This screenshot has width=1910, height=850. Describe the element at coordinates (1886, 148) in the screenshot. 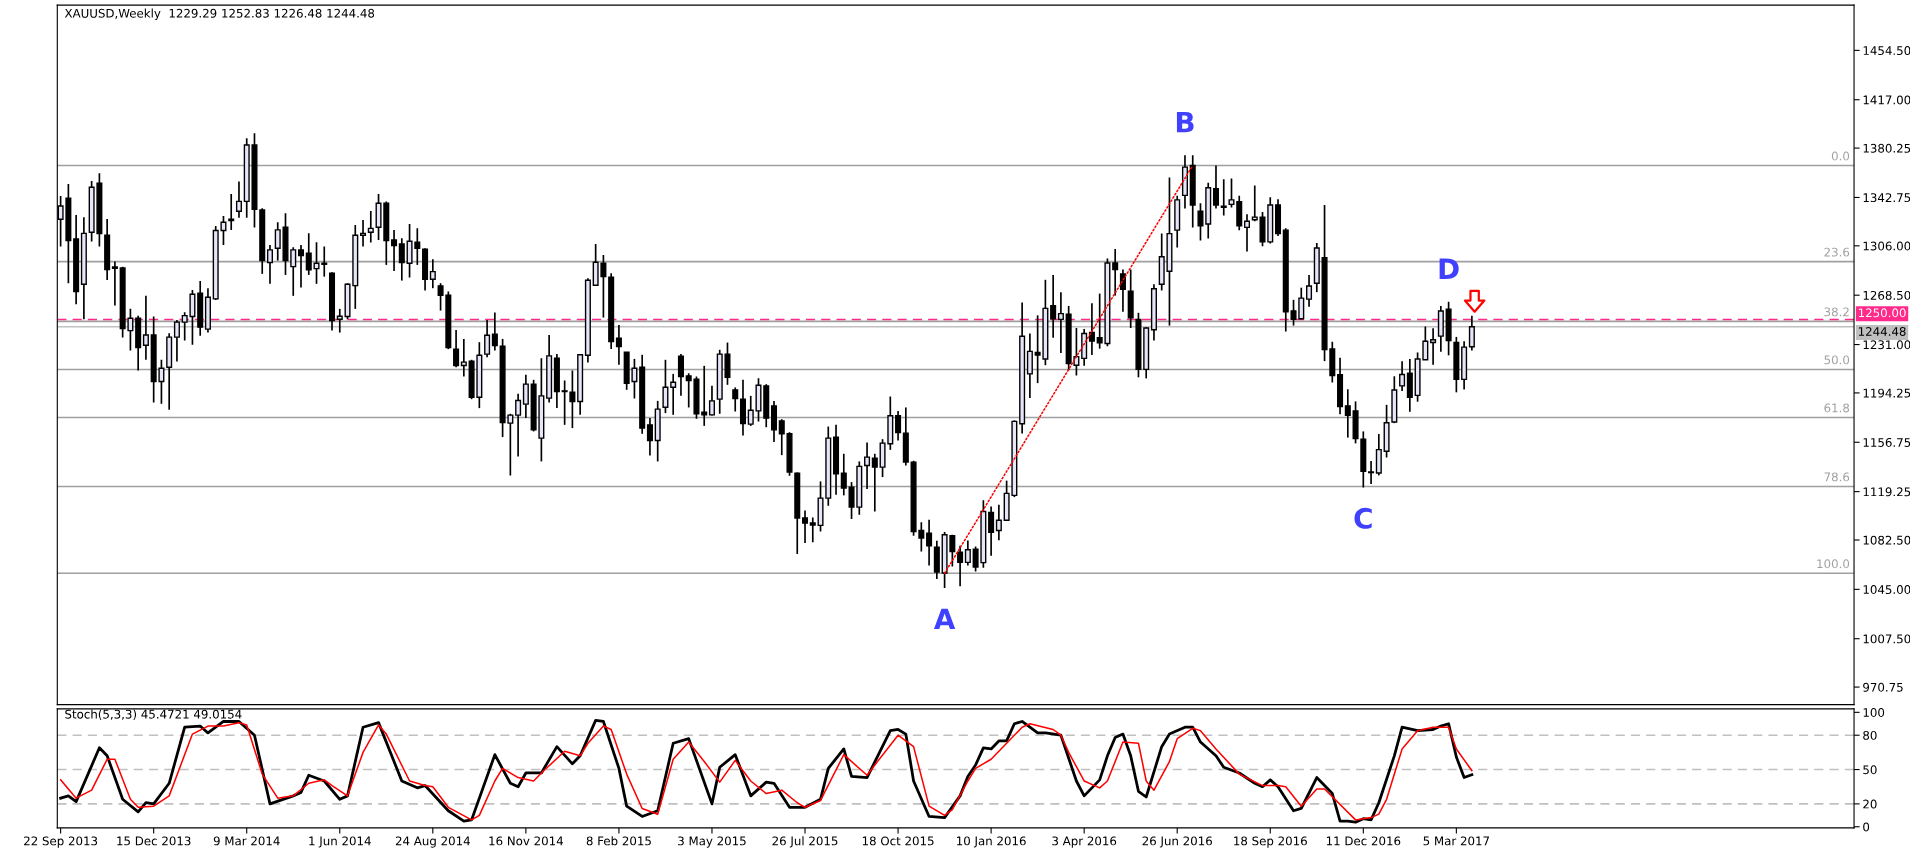

I see `y-tick-label: 1380.25` at that location.